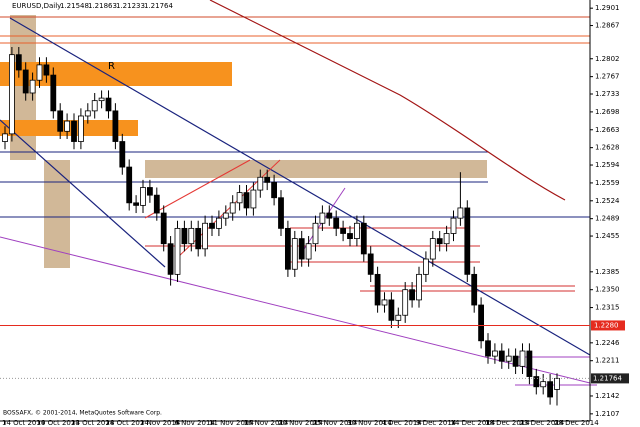 The image size is (640, 427). What do you see at coordinates (607, 26) in the screenshot?
I see `y-tick-label: 1.2867` at bounding box center [607, 26].